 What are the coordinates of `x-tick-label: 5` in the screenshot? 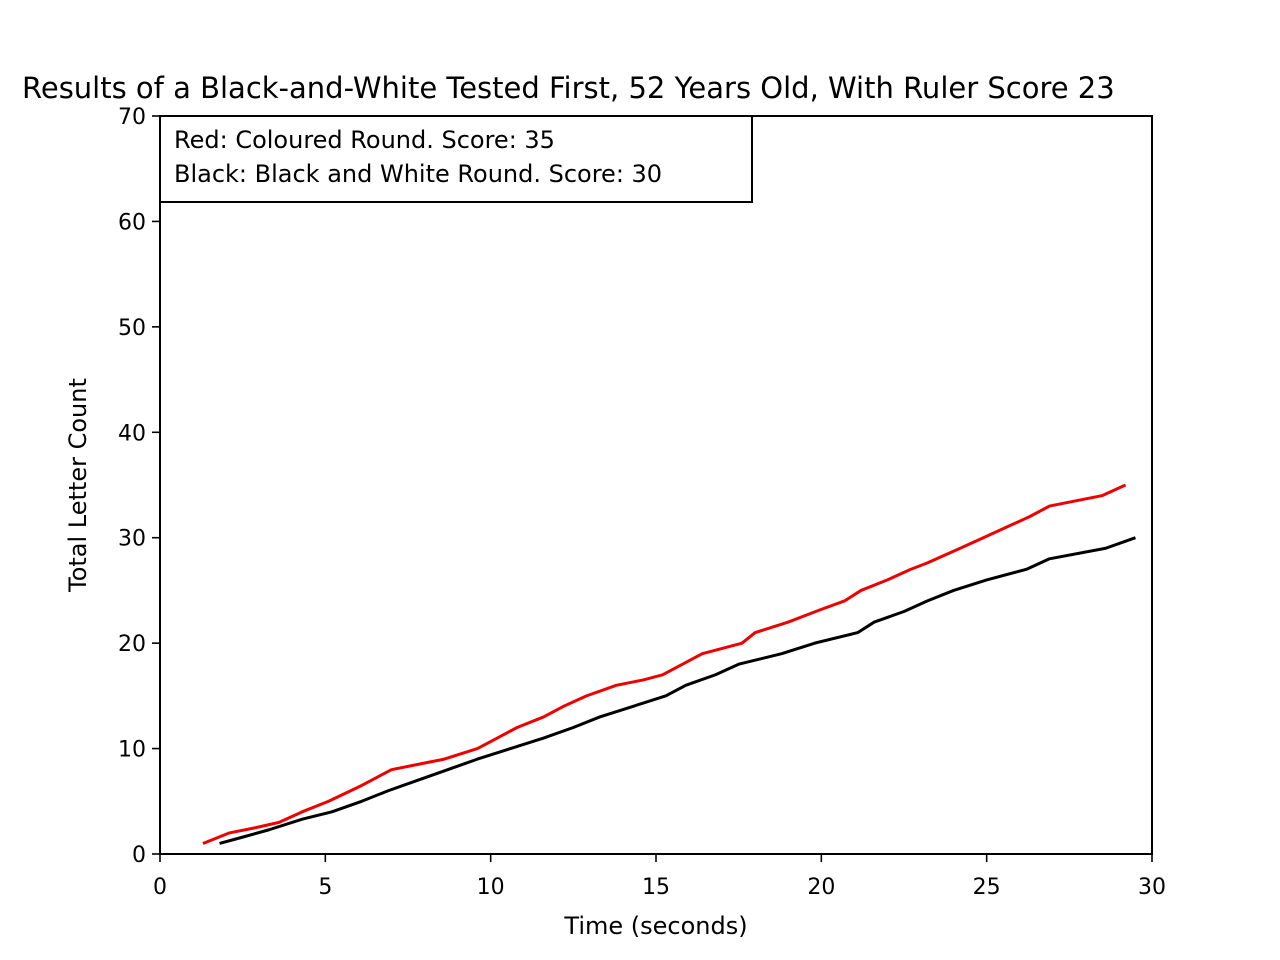 It's located at (325, 887).